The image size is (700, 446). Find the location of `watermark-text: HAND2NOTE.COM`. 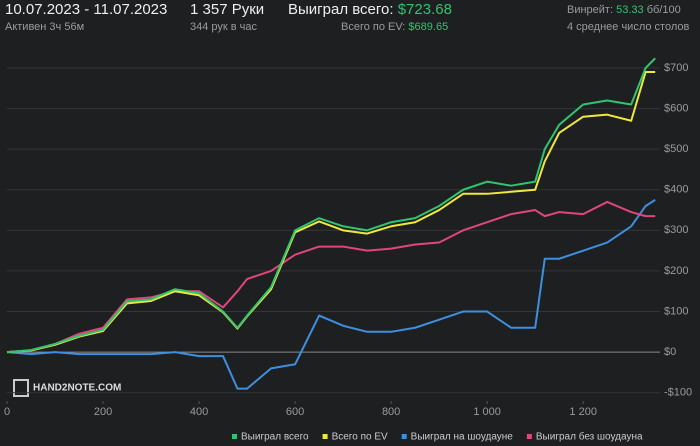

watermark-text: HAND2NOTE.COM is located at coordinates (77, 388).